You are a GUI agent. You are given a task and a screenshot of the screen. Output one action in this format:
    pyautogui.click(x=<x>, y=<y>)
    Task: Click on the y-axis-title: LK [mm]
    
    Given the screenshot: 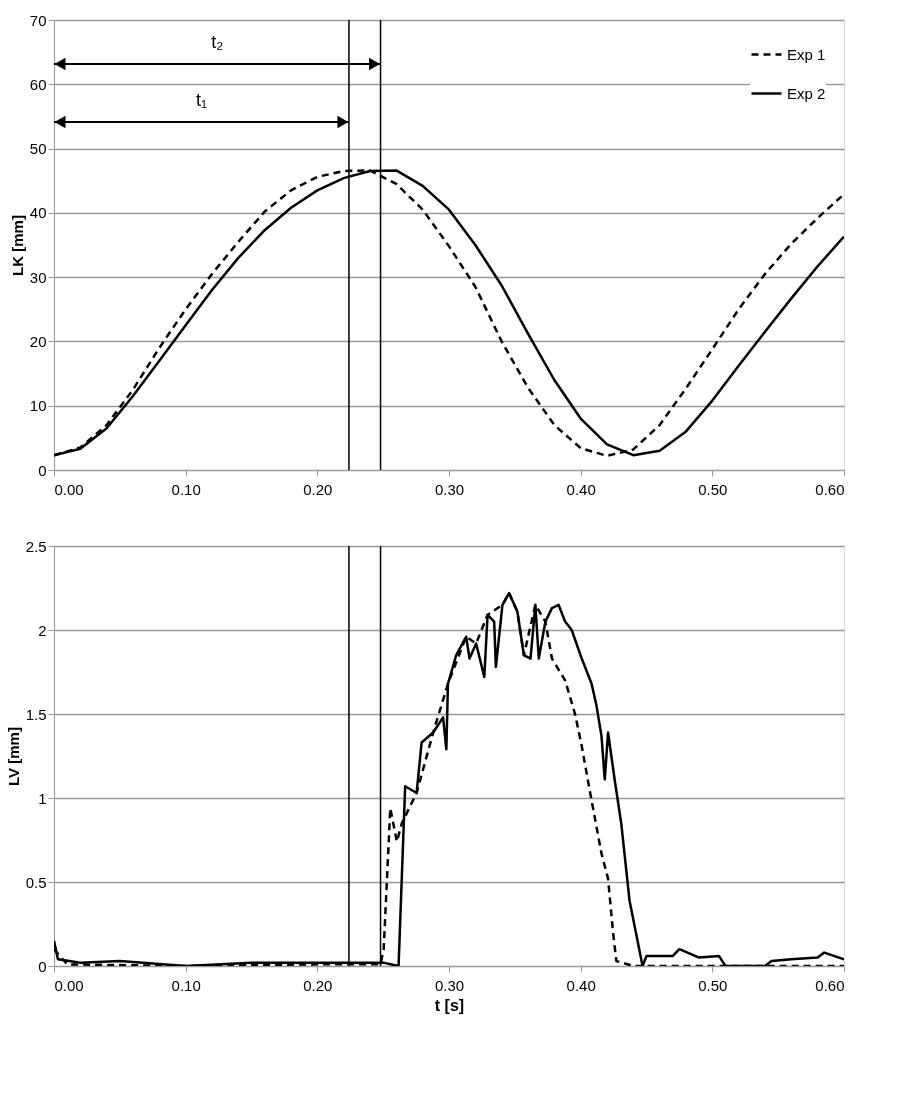 What is the action you would take?
    pyautogui.click(x=17, y=245)
    